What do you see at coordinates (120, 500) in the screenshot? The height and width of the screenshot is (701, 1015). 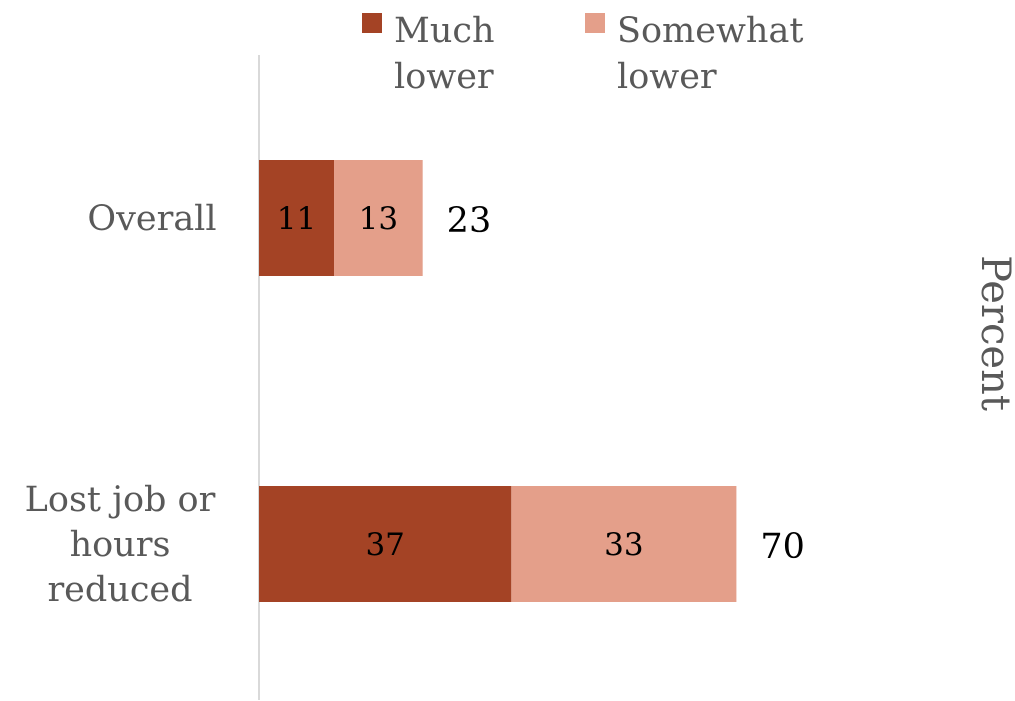 I see `category-label-line: Lost job or` at bounding box center [120, 500].